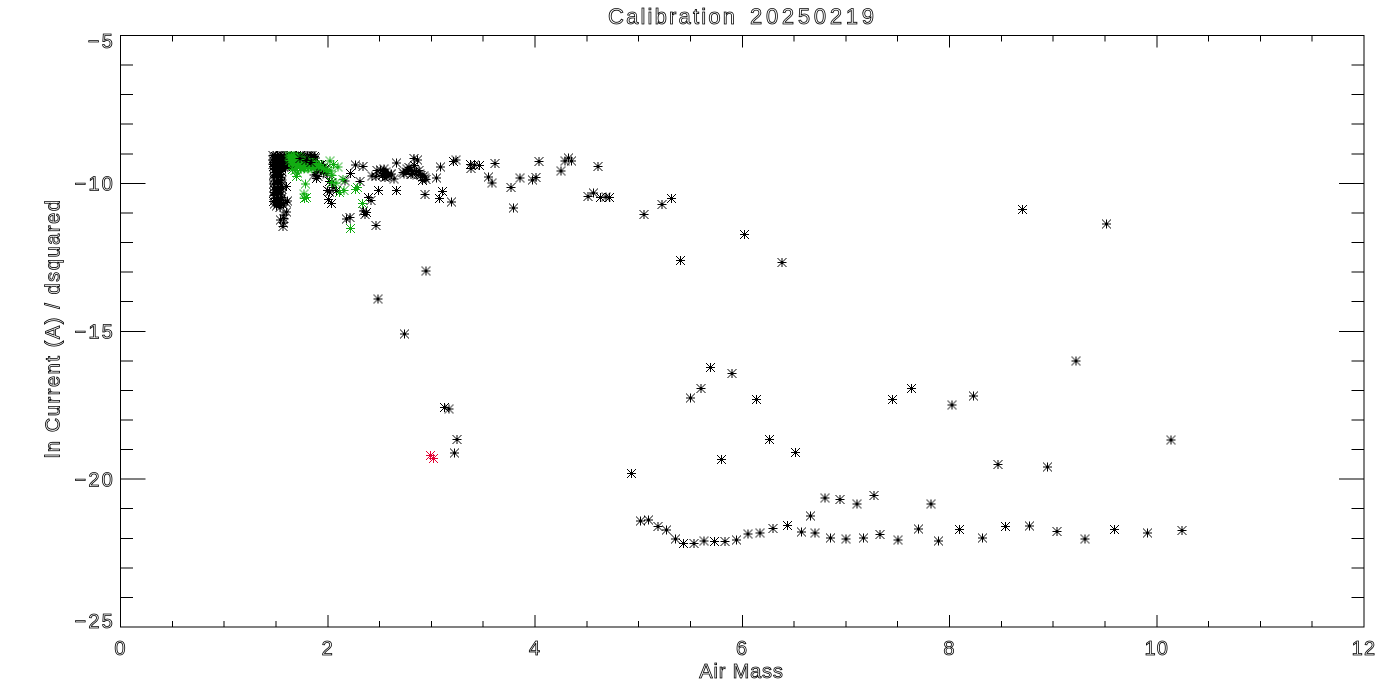 This screenshot has height=700, width=1400. I want to click on svg-text: 6, so click(742, 649).